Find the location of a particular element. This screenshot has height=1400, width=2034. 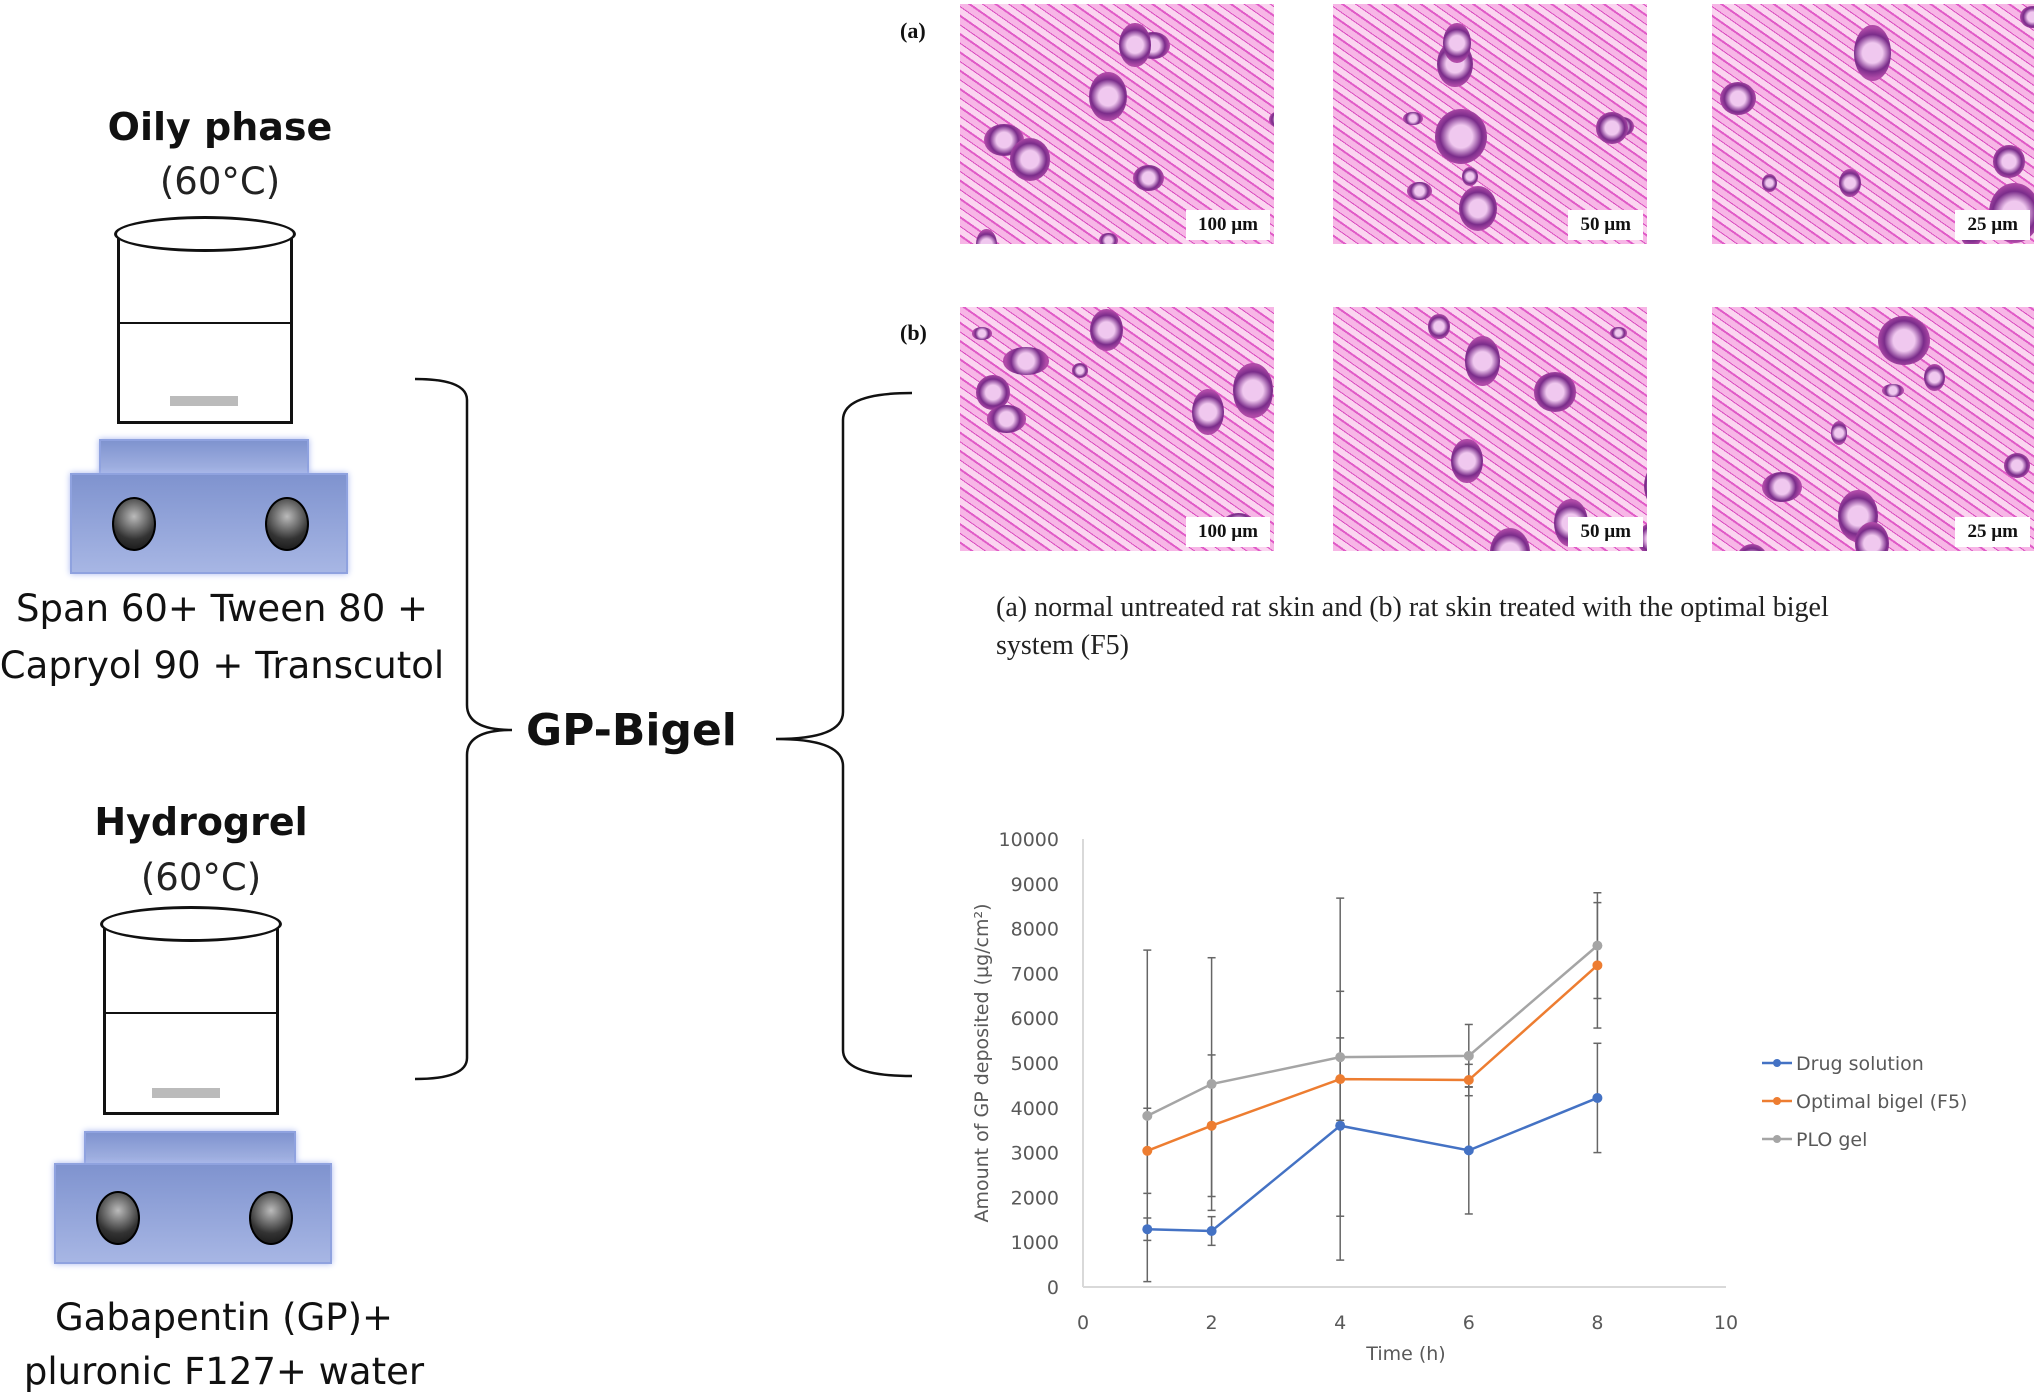

hydrogel-temp: (60°C) is located at coordinates (201, 877).